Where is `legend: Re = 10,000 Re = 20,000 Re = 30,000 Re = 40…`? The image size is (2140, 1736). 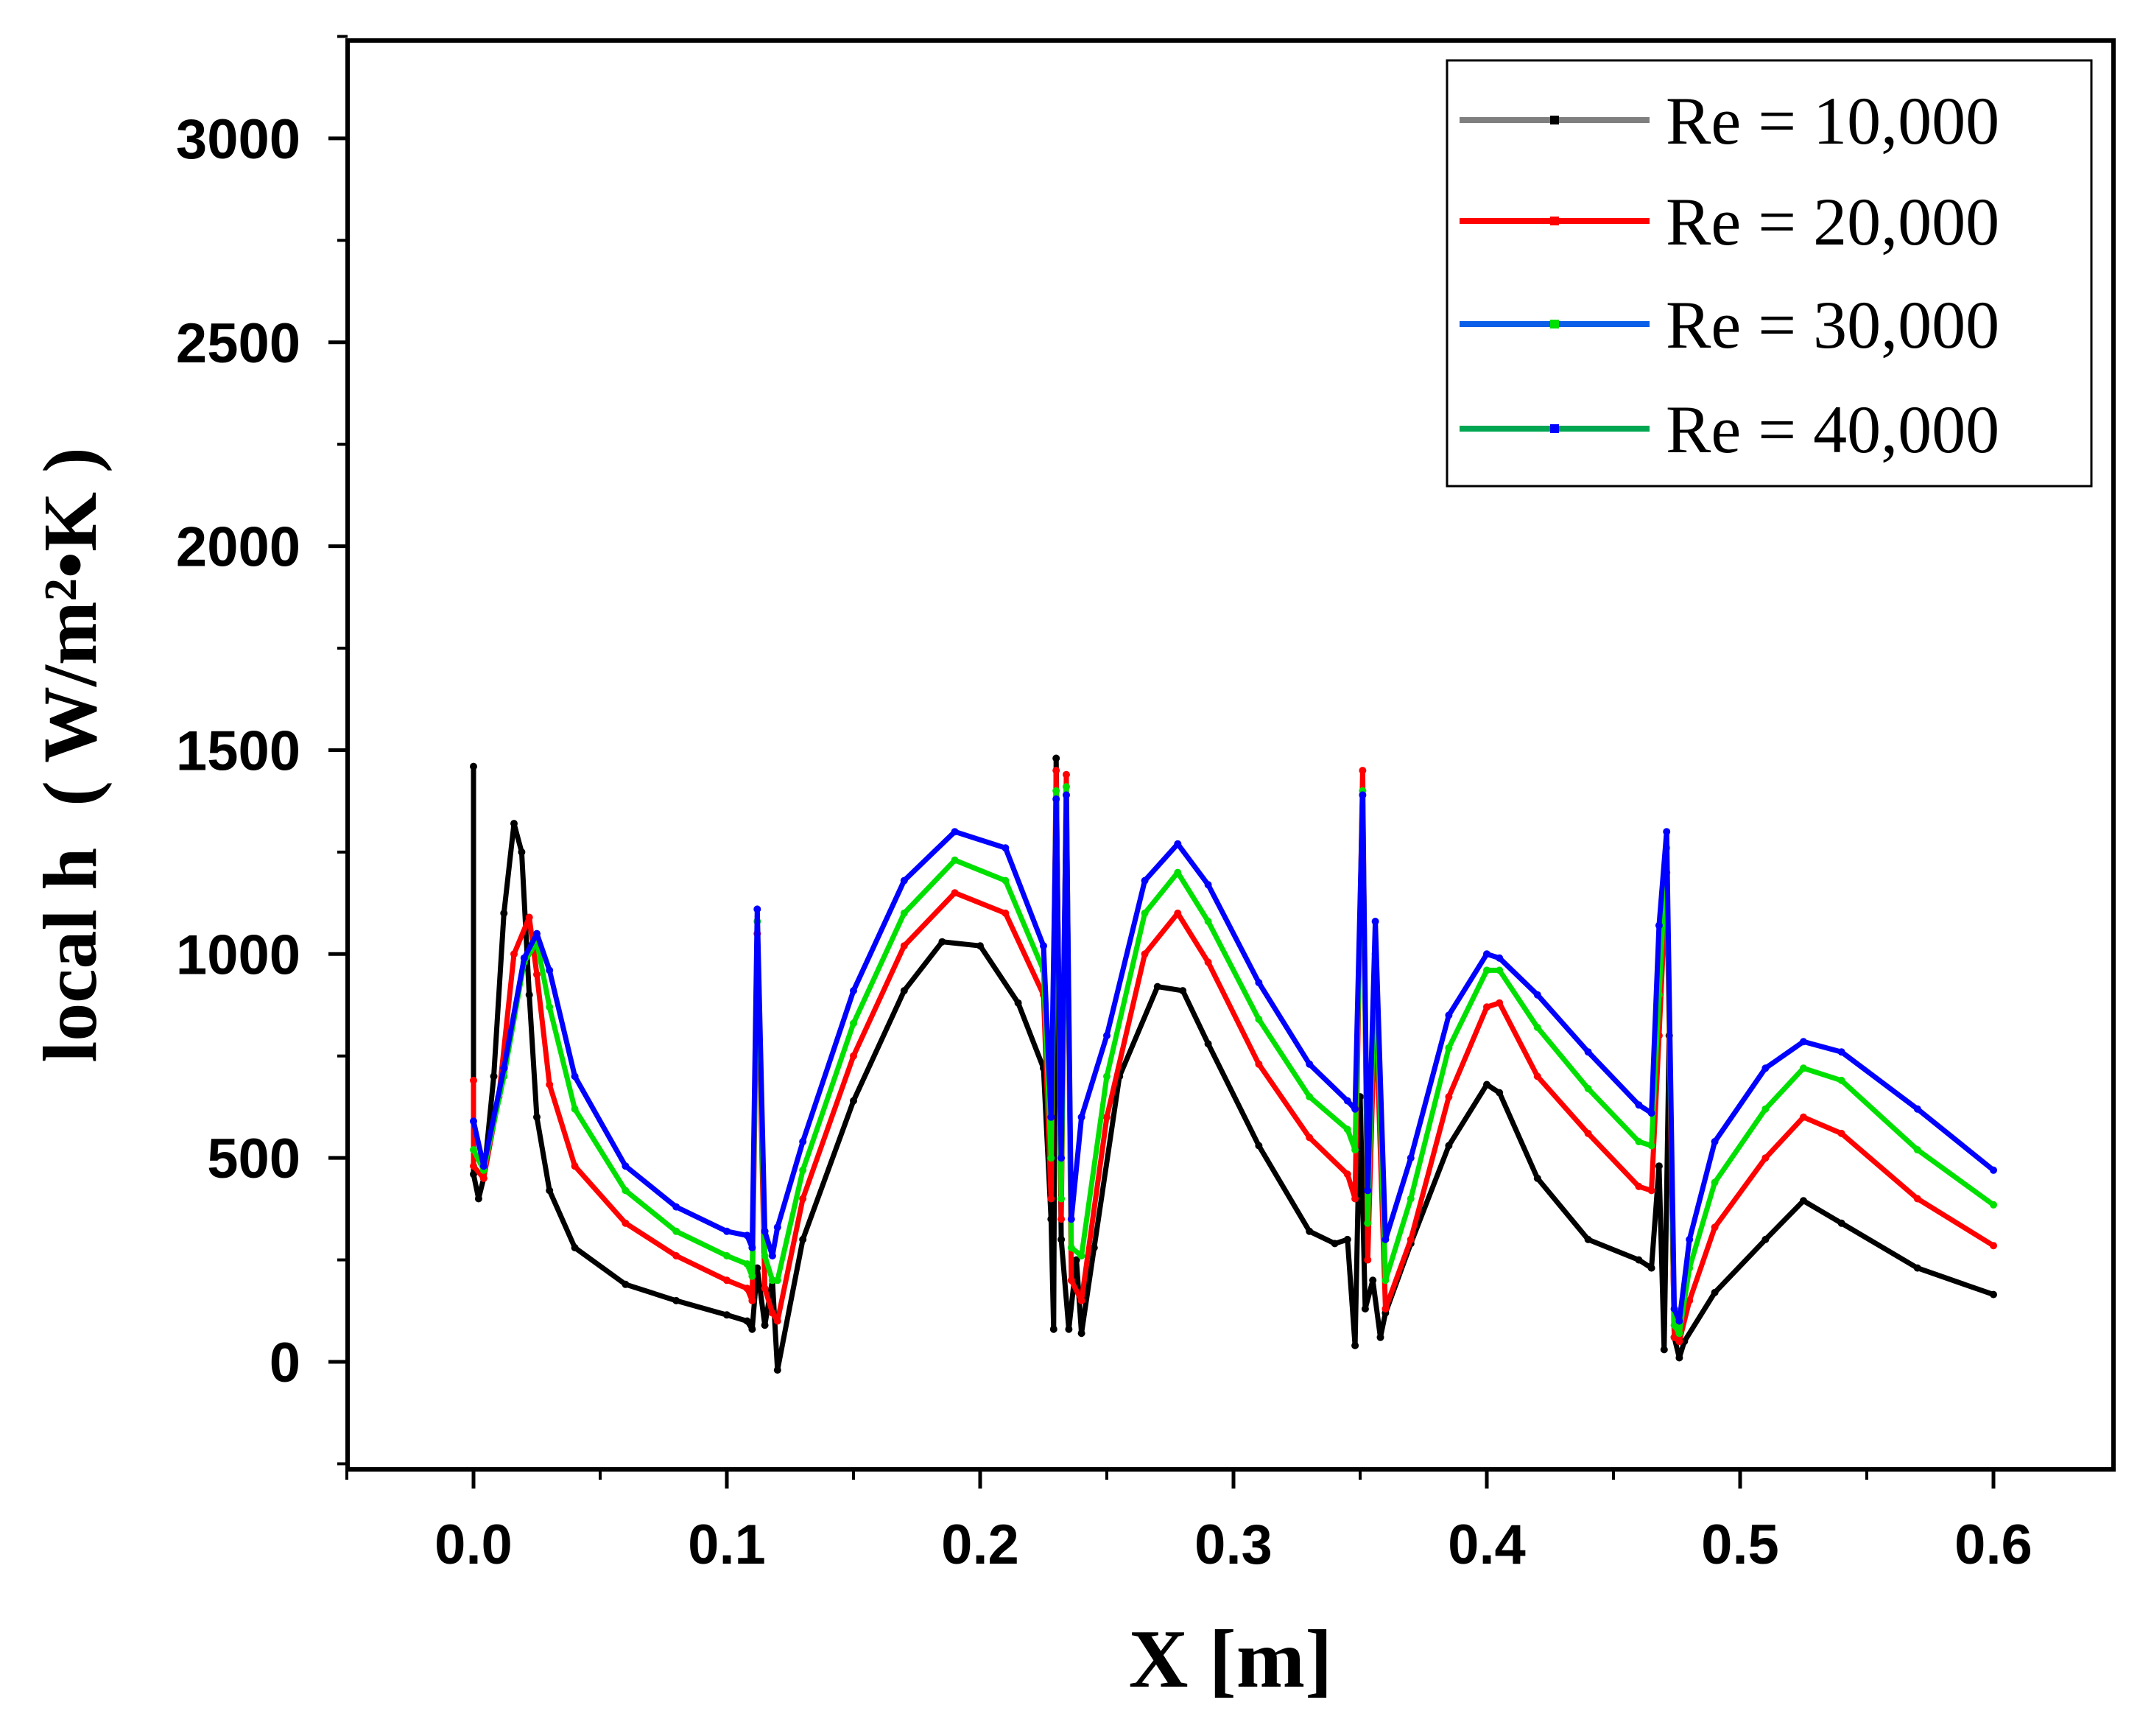
legend: Re = 10,000 Re = 20,000 Re = 30,000 Re = 40… is located at coordinates (1770, 273).